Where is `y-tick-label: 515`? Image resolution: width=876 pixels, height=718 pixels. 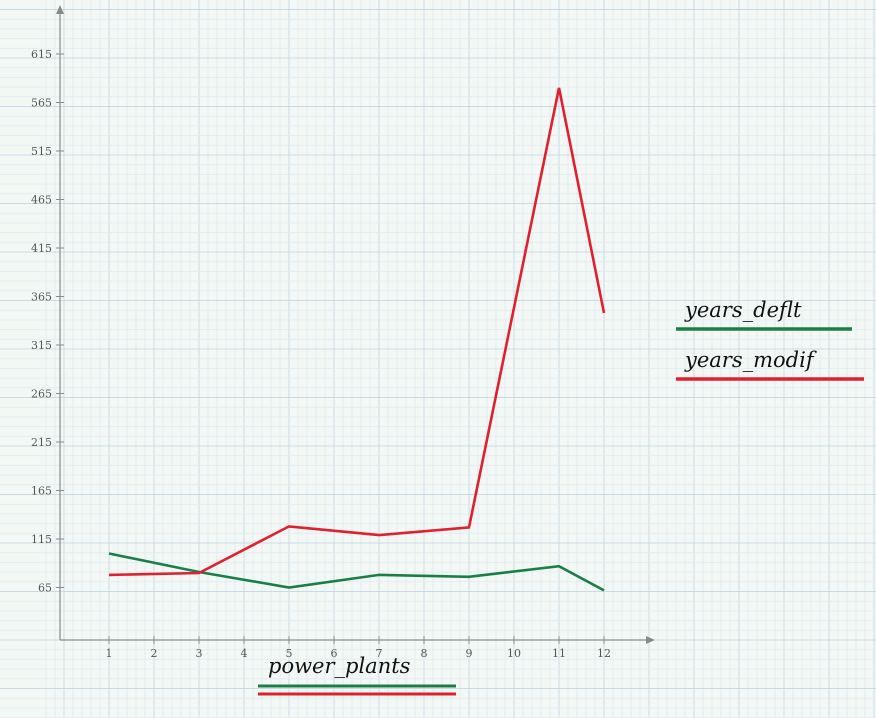
y-tick-label: 515 is located at coordinates (41, 151).